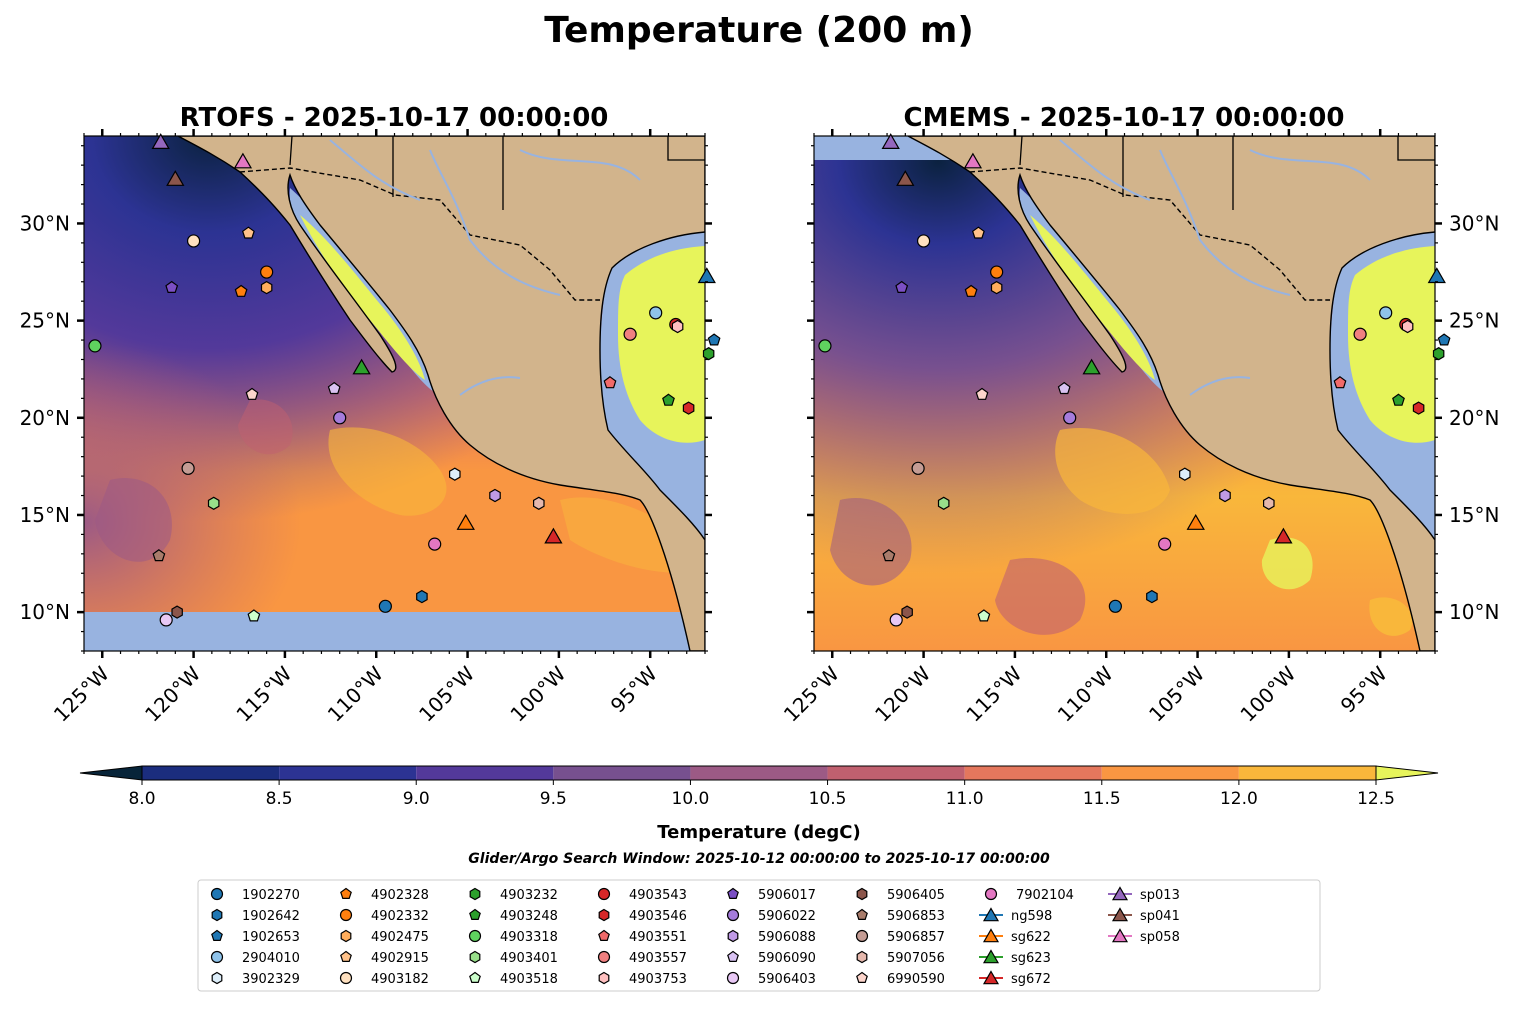  Describe the element at coordinates (400, 958) in the screenshot. I see `legend-label: 4902915` at that location.